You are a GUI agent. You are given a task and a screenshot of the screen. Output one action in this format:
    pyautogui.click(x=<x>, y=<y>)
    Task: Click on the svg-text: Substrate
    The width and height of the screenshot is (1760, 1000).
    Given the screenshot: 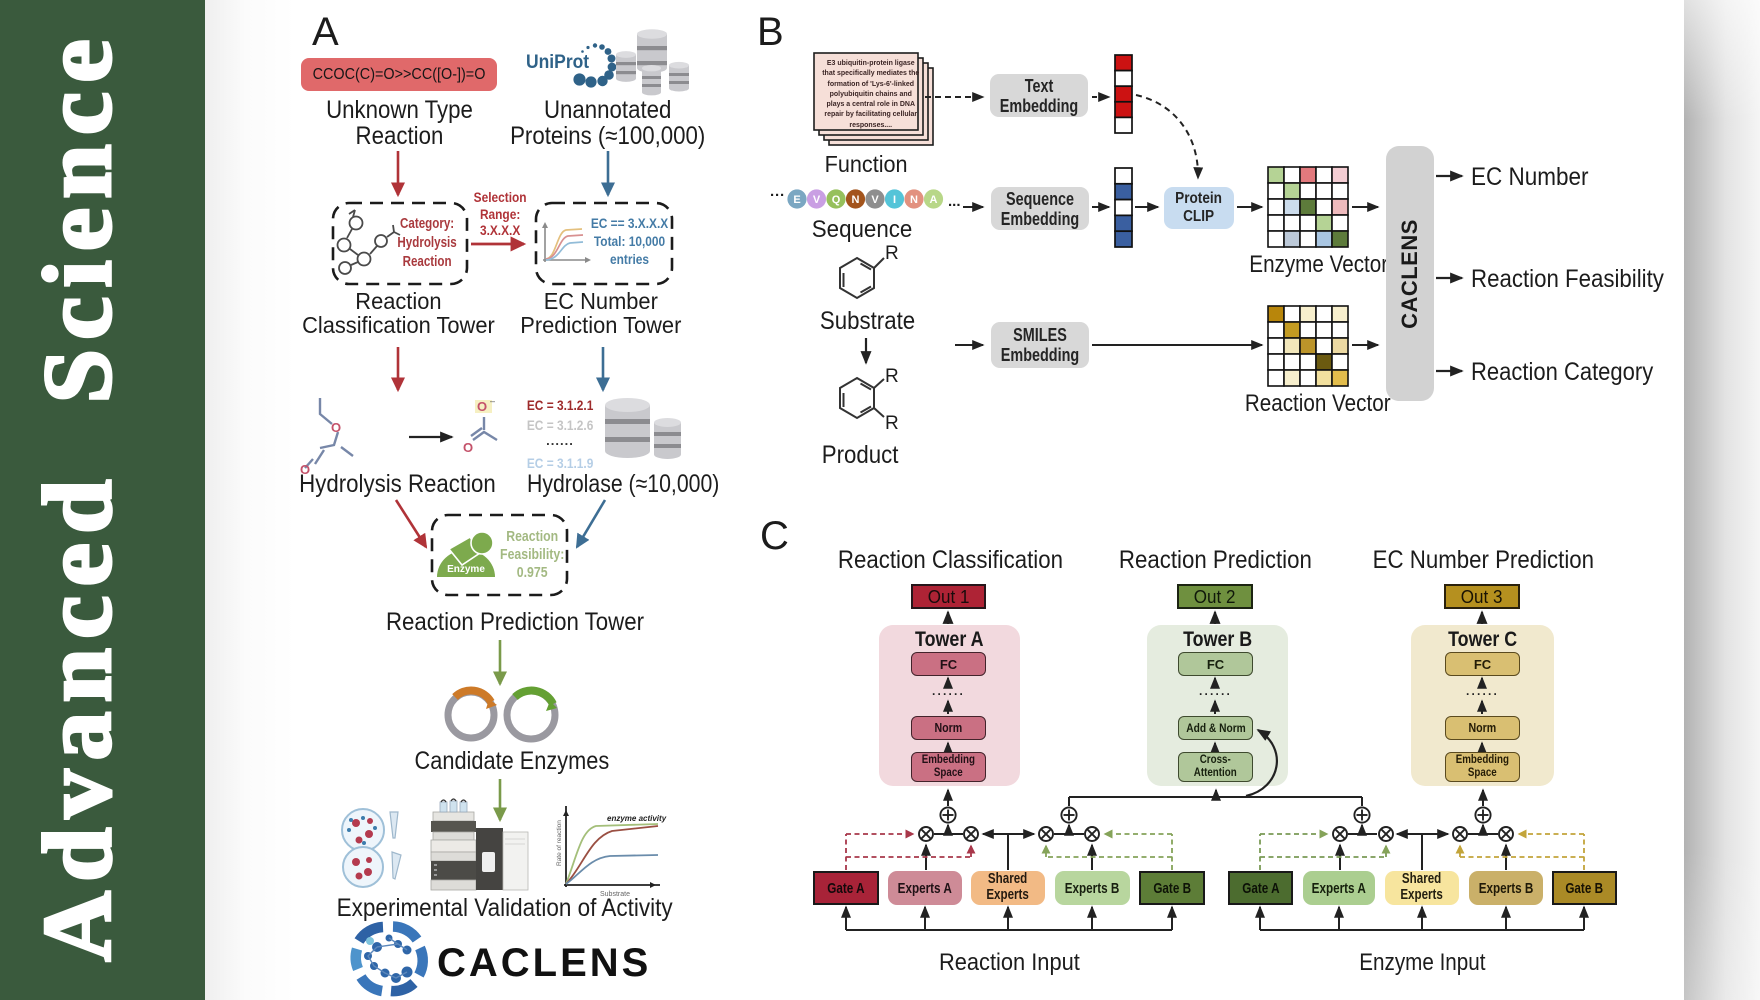 What is the action you would take?
    pyautogui.click(x=615, y=894)
    